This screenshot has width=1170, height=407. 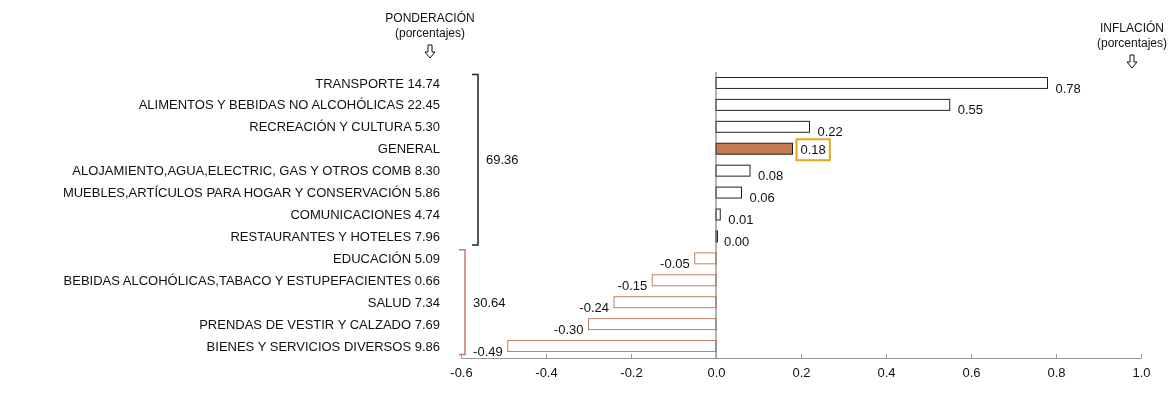 I want to click on data-label: -0.24, so click(x=594, y=307).